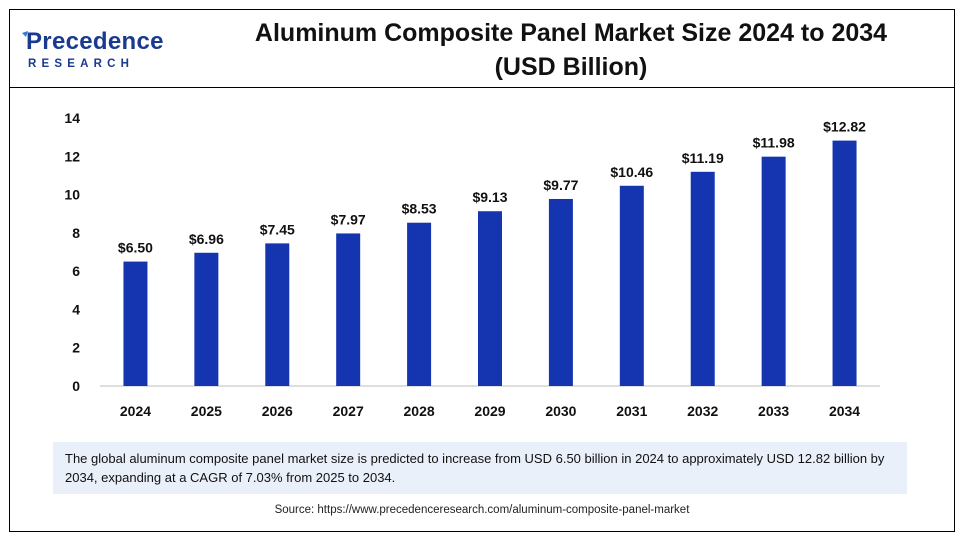 The image size is (964, 540). What do you see at coordinates (844, 411) in the screenshot?
I see `x-tick-label: 2034` at bounding box center [844, 411].